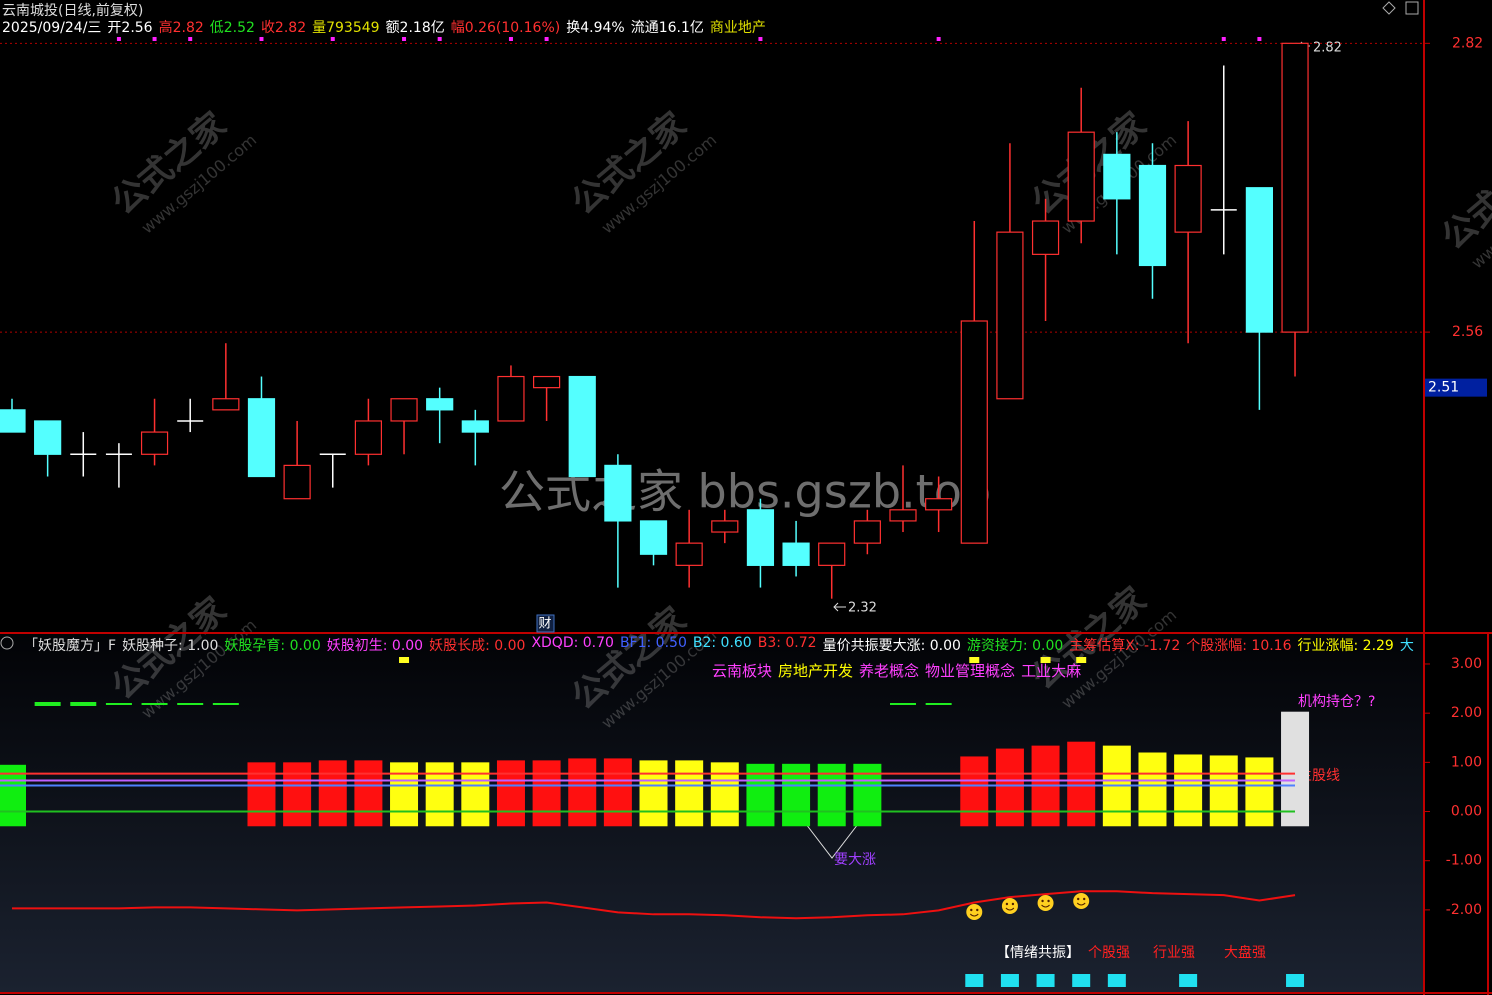 The width and height of the screenshot is (1492, 995). I want to click on indicator-item: B3: 0.72, so click(787, 643).